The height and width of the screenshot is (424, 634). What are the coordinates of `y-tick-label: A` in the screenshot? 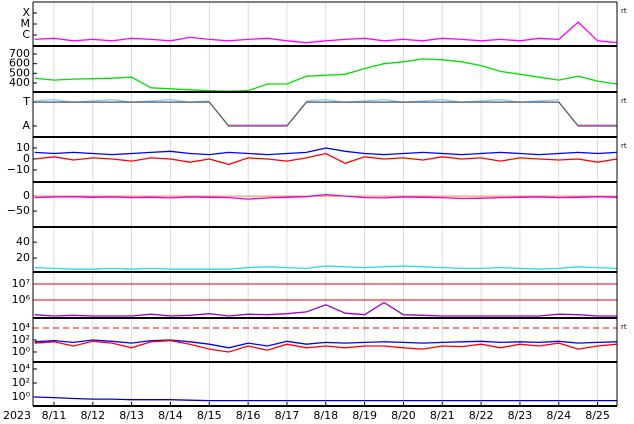 It's located at (26, 125).